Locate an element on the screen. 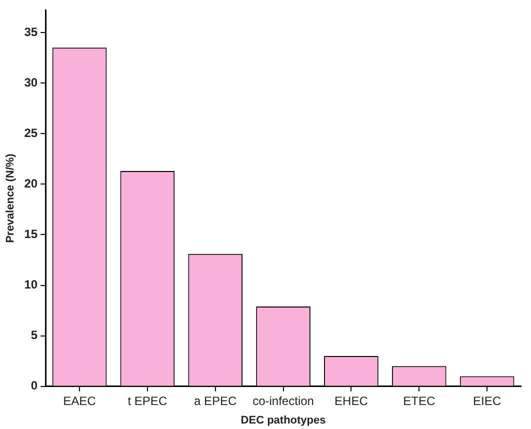  x-tick-label: co-infection is located at coordinates (283, 401).